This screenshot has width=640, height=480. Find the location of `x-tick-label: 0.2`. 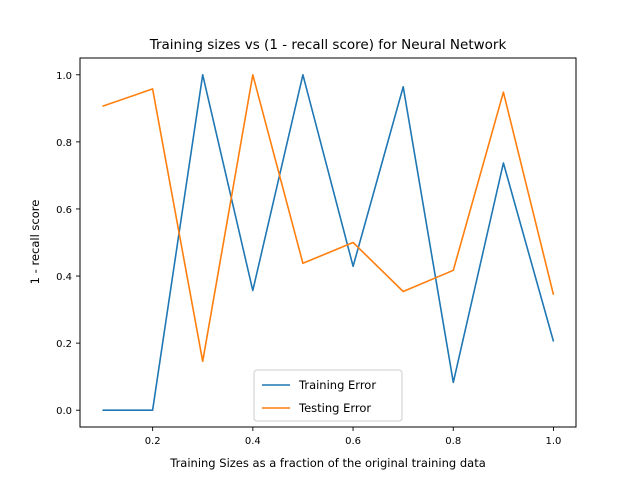

x-tick-label: 0.2 is located at coordinates (153, 441).